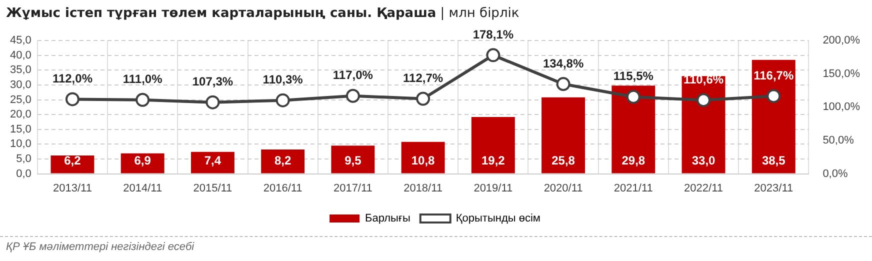  What do you see at coordinates (143, 161) in the screenshot?
I see `data-label: 6,9` at bounding box center [143, 161].